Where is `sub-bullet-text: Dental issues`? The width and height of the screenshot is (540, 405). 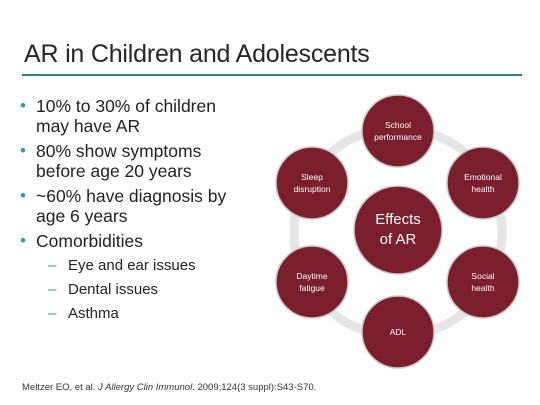 sub-bullet-text: Dental issues is located at coordinates (113, 289).